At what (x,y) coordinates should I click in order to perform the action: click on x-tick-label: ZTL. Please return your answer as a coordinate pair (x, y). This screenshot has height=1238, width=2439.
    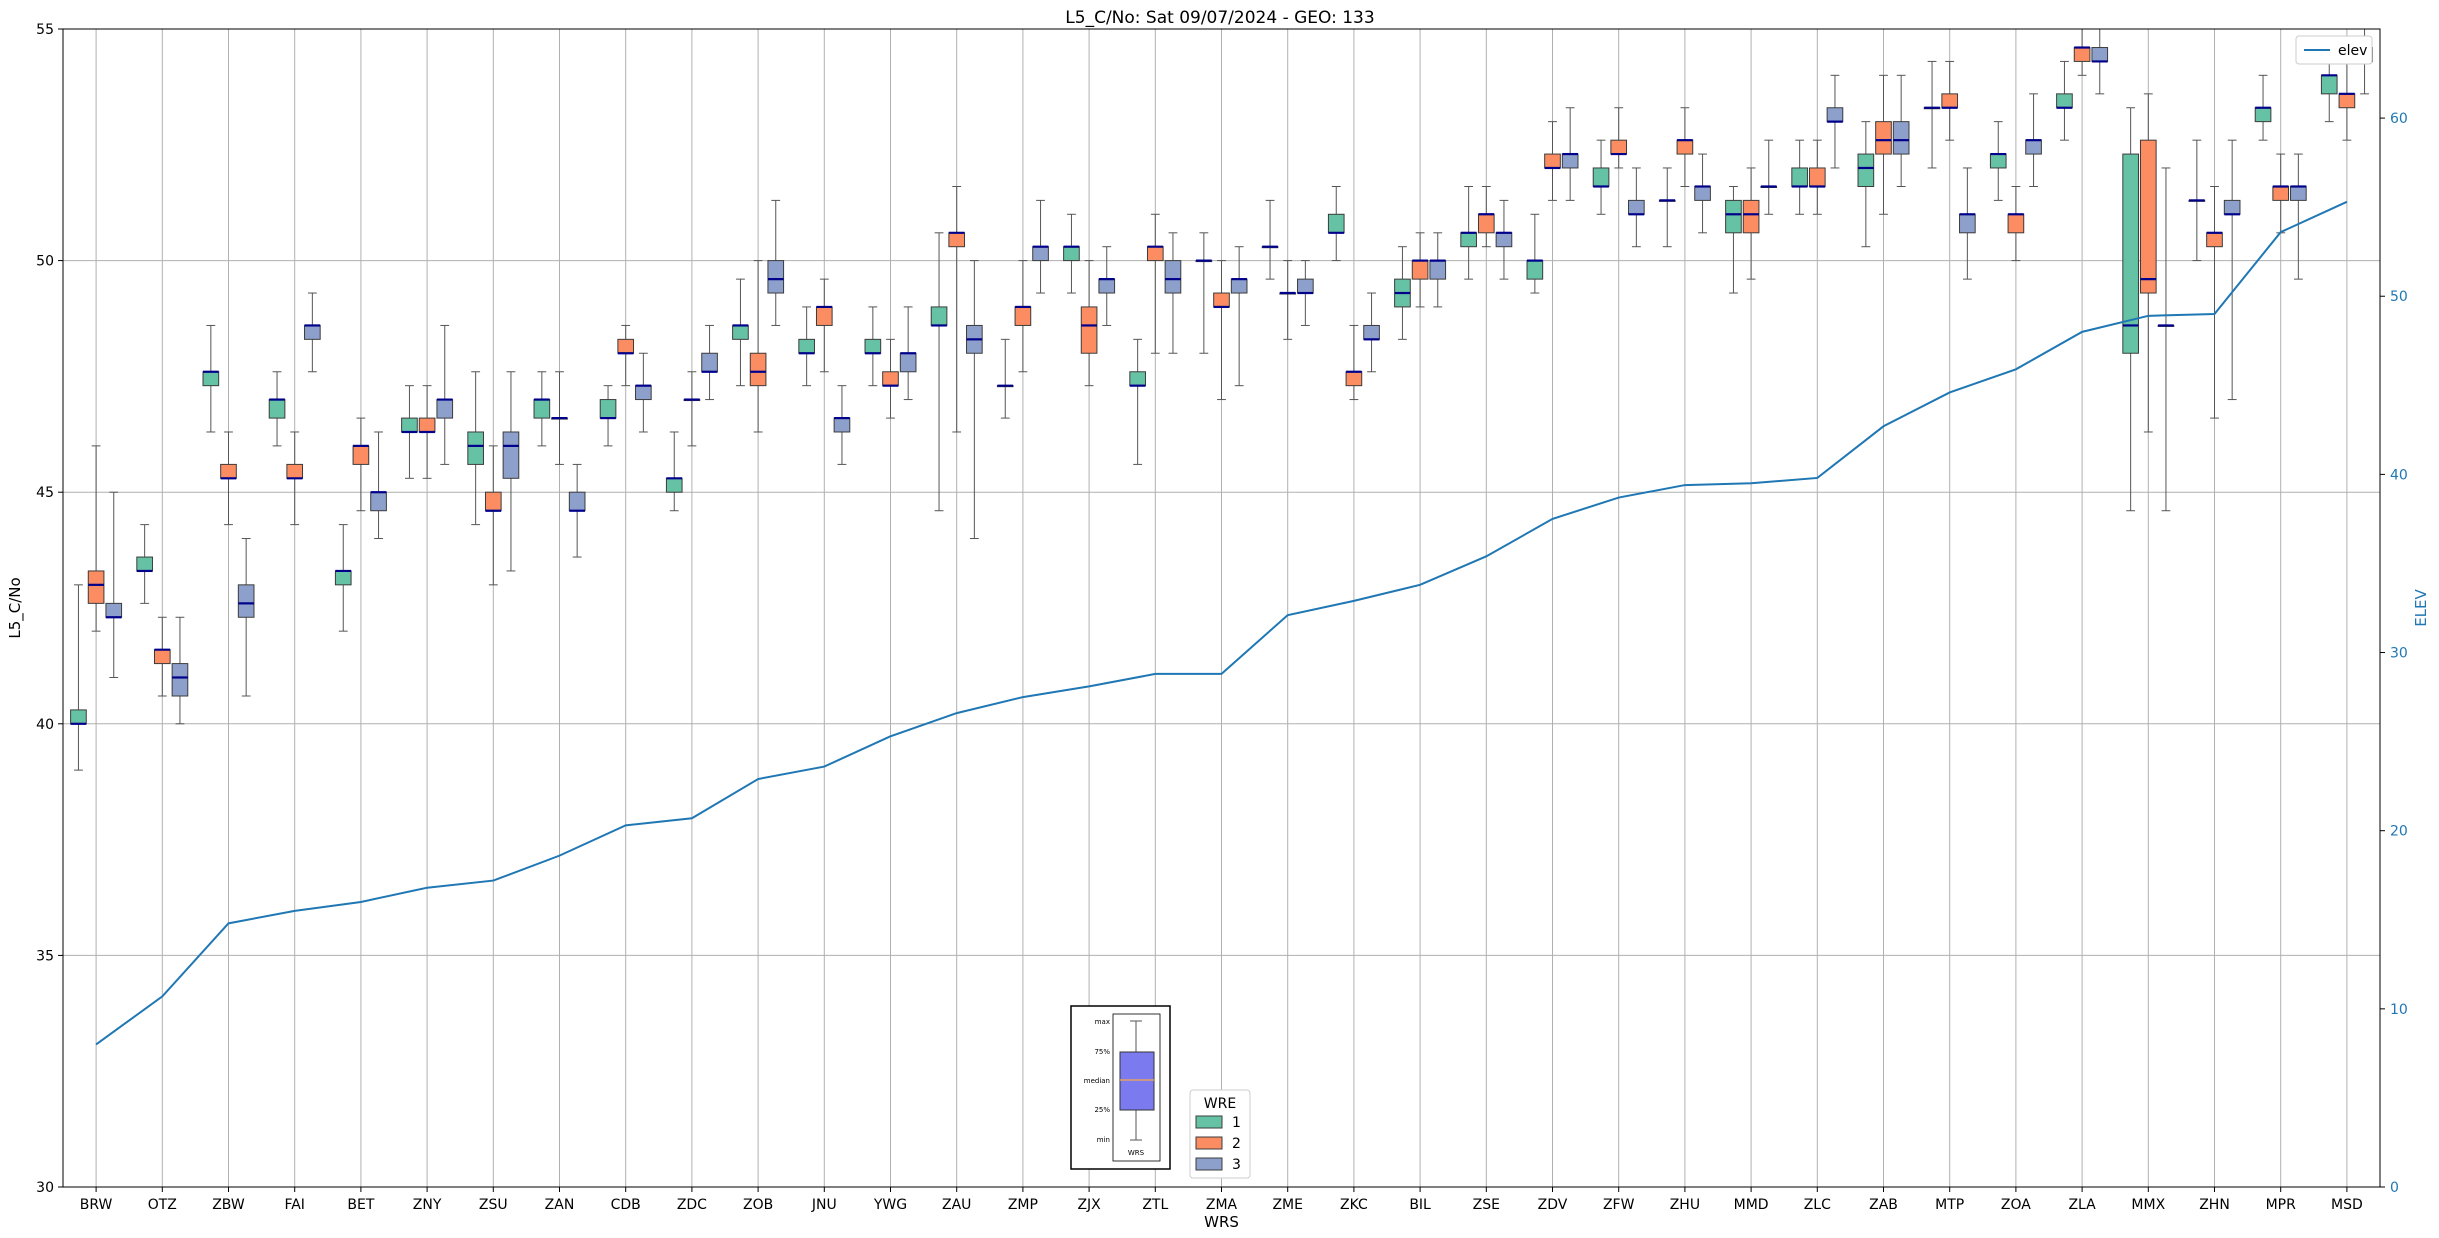
    Looking at the image, I should click on (1155, 1205).